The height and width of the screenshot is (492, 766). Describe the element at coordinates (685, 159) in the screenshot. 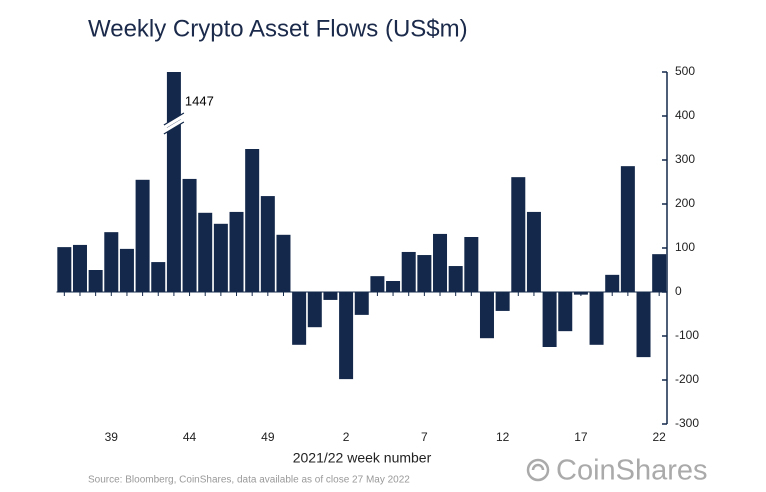

I see `y-tick-label: 300` at that location.